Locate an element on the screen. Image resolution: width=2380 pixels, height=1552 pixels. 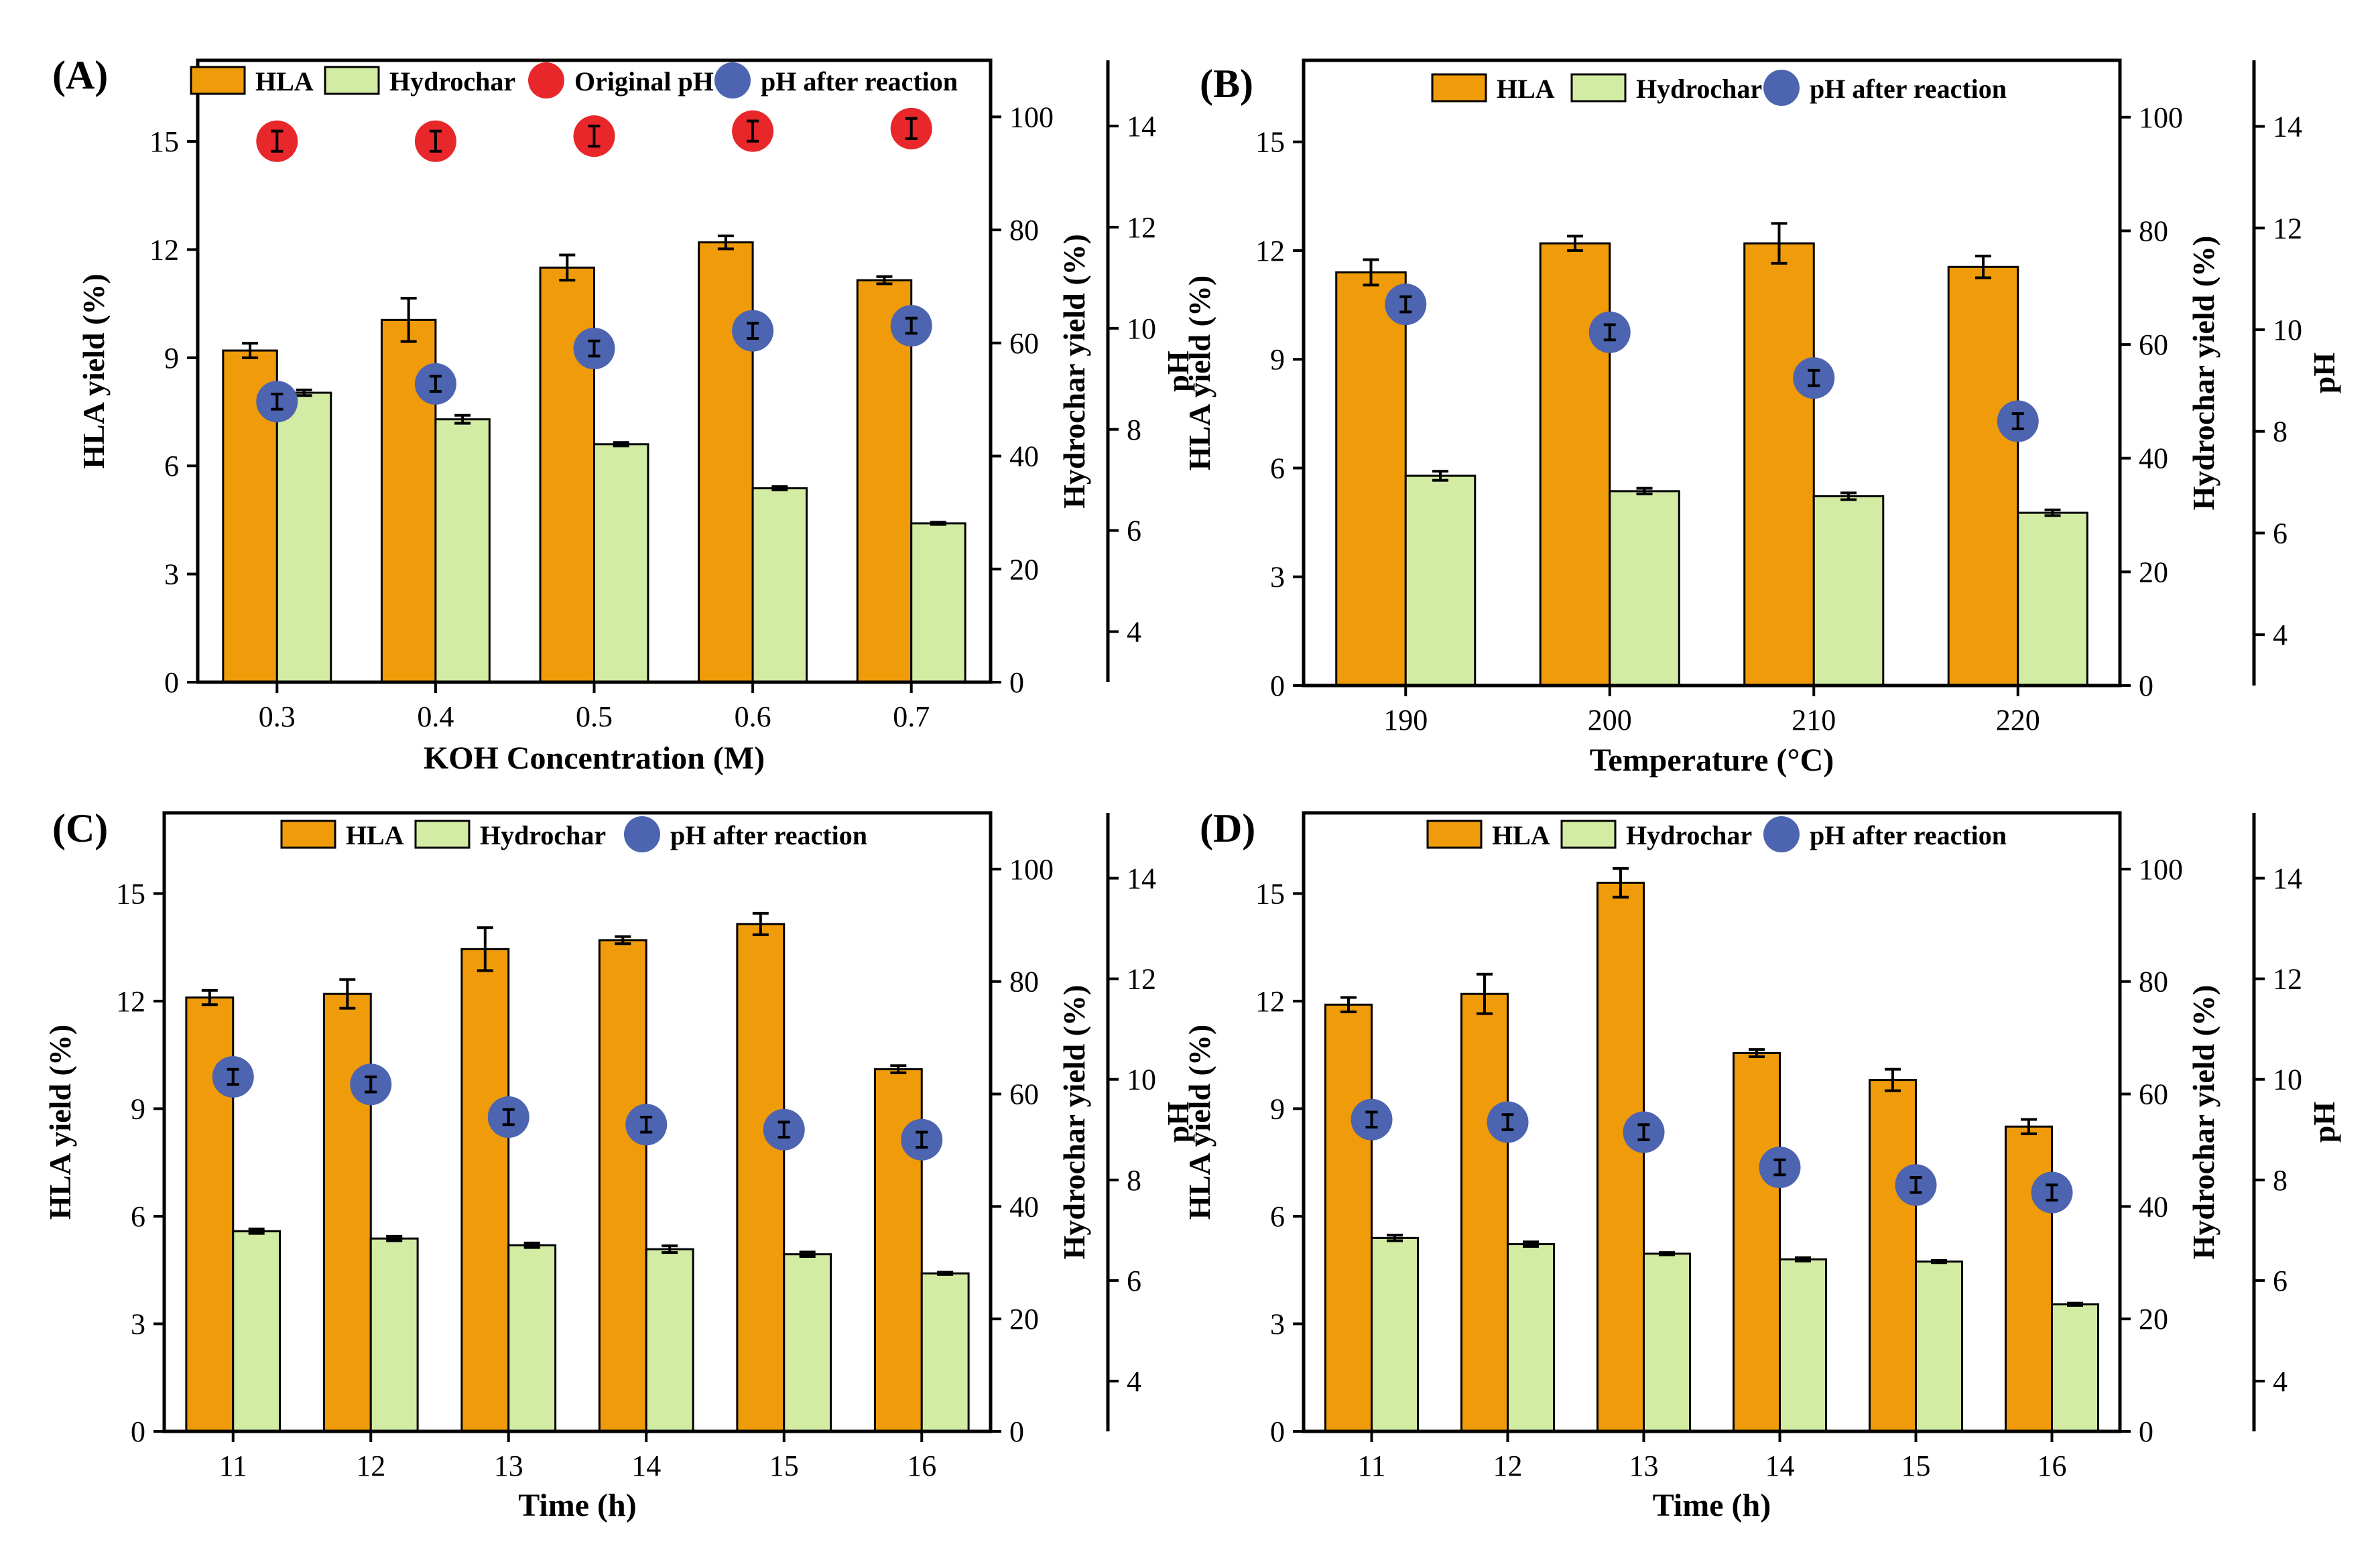
hydrochar-y-tick-label: 80 is located at coordinates (1024, 231).